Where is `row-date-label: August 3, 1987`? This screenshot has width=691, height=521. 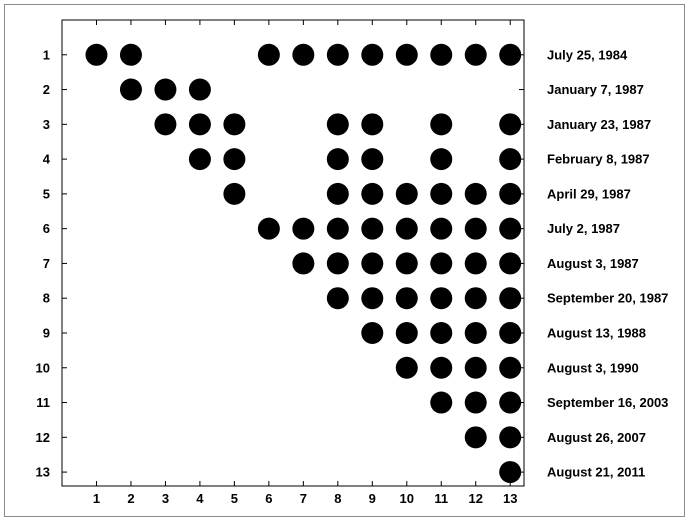
row-date-label: August 3, 1987 is located at coordinates (593, 263).